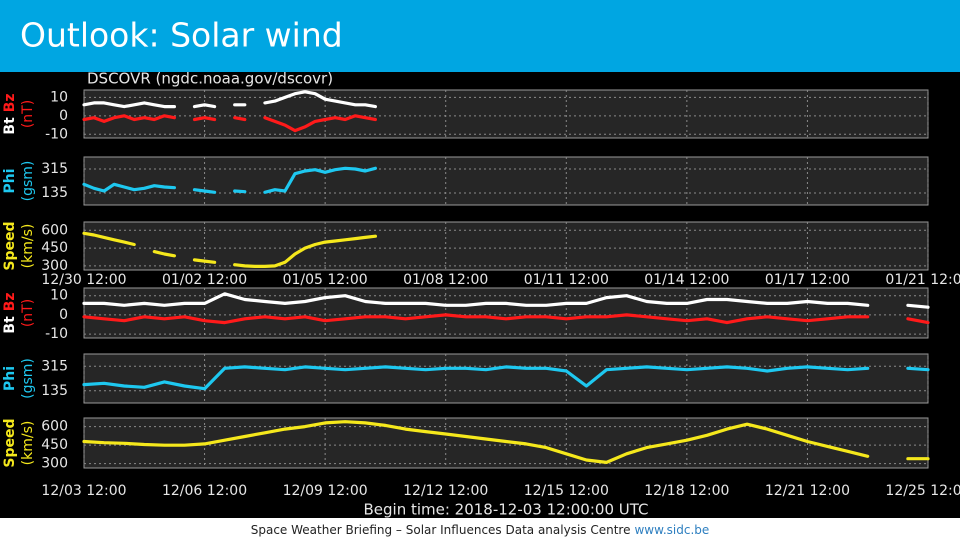 This screenshot has width=960, height=540. Describe the element at coordinates (807, 491) in the screenshot. I see `x-tick-label: 12/21 12:00` at that location.